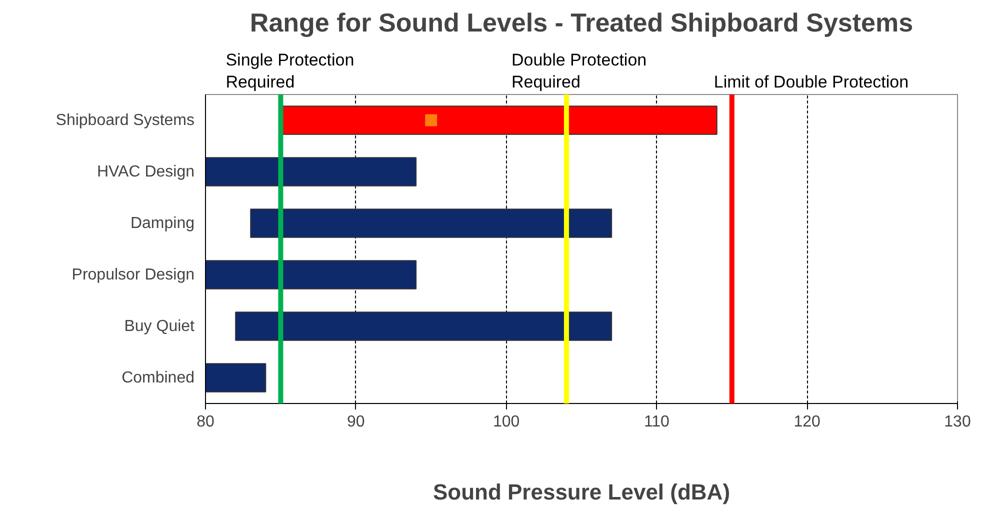 The image size is (982, 515). I want to click on y-tick-label: Combined, so click(158, 377).